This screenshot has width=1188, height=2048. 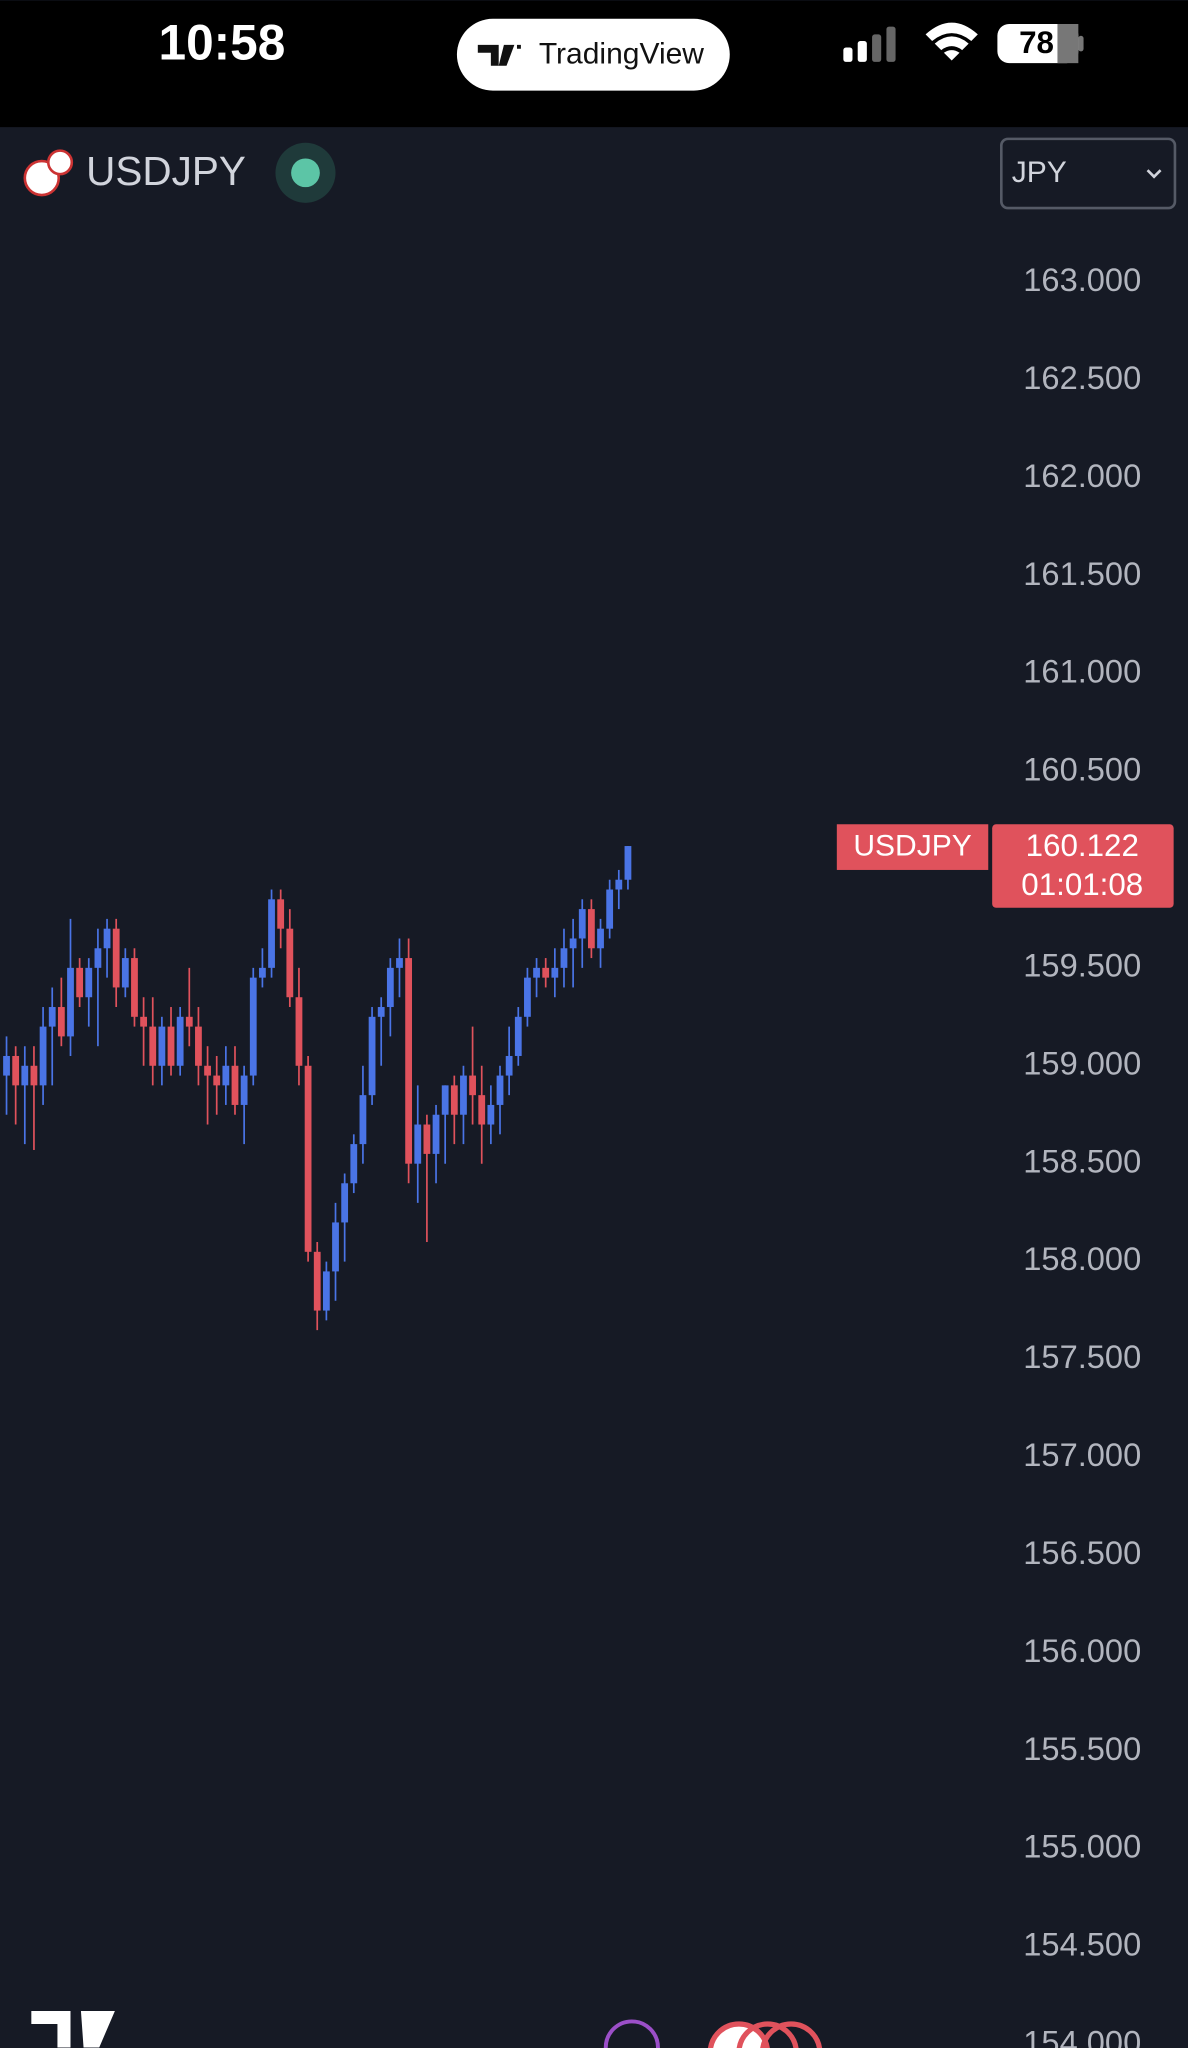 I want to click on wifi, so click(x=951, y=41).